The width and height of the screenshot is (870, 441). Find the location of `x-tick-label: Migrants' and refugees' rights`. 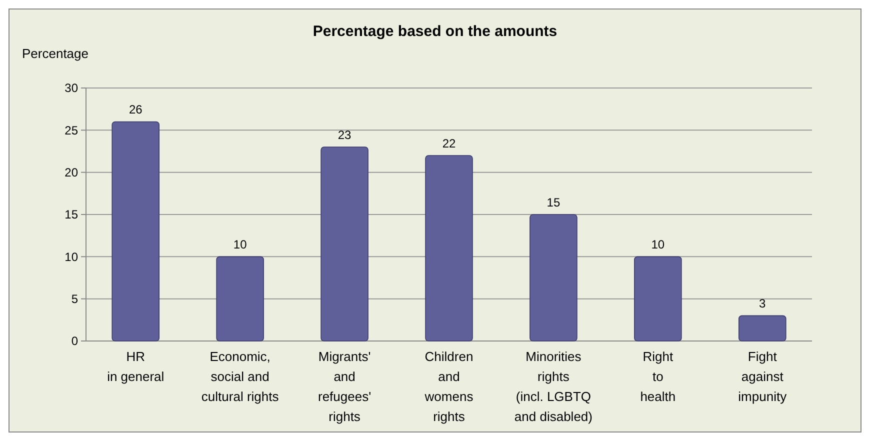

x-tick-label: Migrants' and refugees' rights is located at coordinates (345, 386).